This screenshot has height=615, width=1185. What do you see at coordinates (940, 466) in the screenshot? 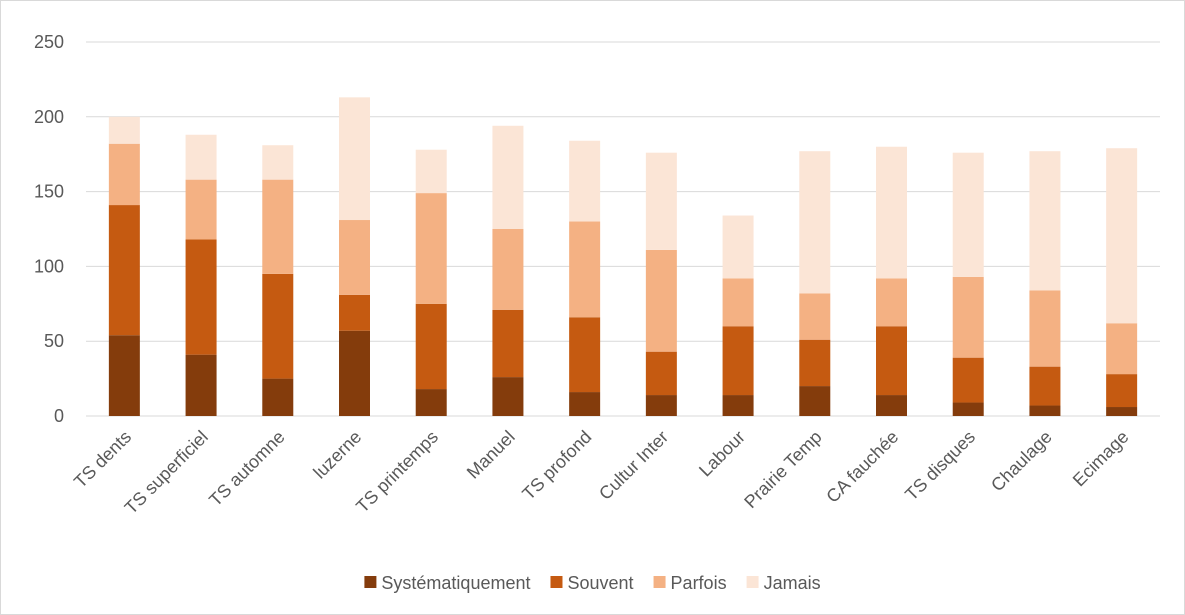
I see `x-category-label: TS disques` at bounding box center [940, 466].